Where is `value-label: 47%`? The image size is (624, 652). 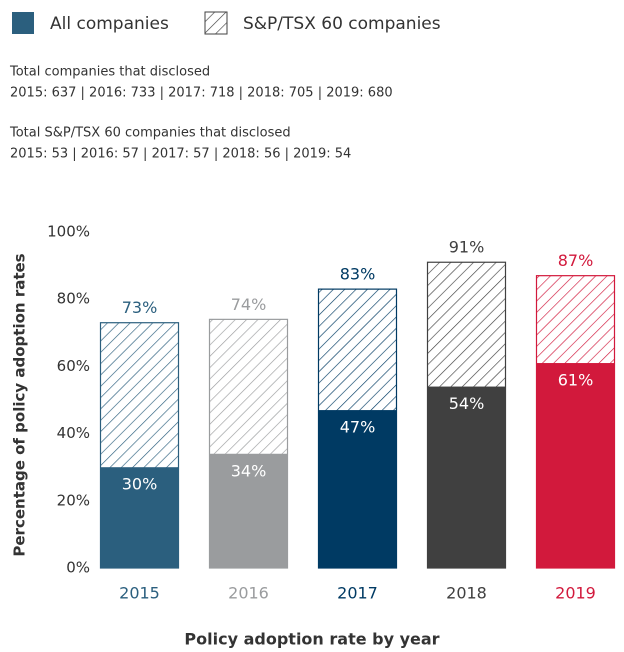
value-label: 47% is located at coordinates (358, 427).